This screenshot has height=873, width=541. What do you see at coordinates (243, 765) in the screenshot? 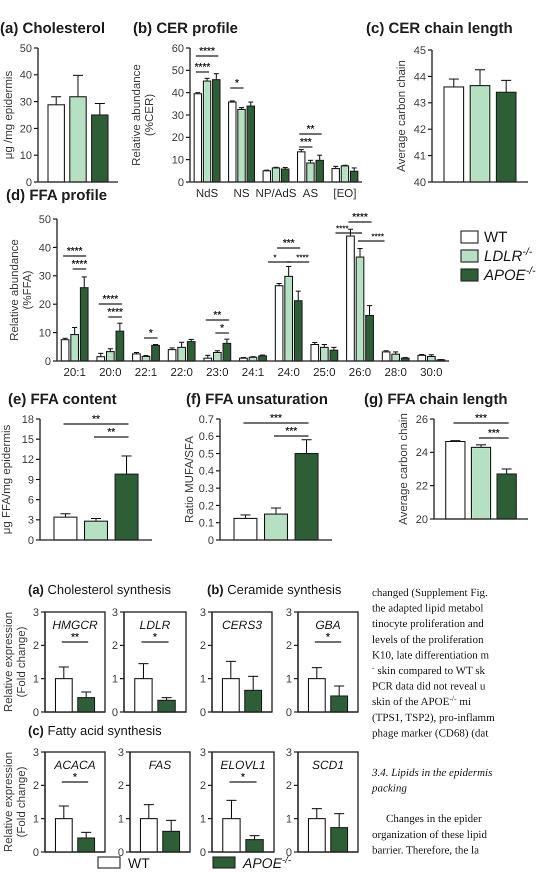
I see `text: ELOVL1` at bounding box center [243, 765].